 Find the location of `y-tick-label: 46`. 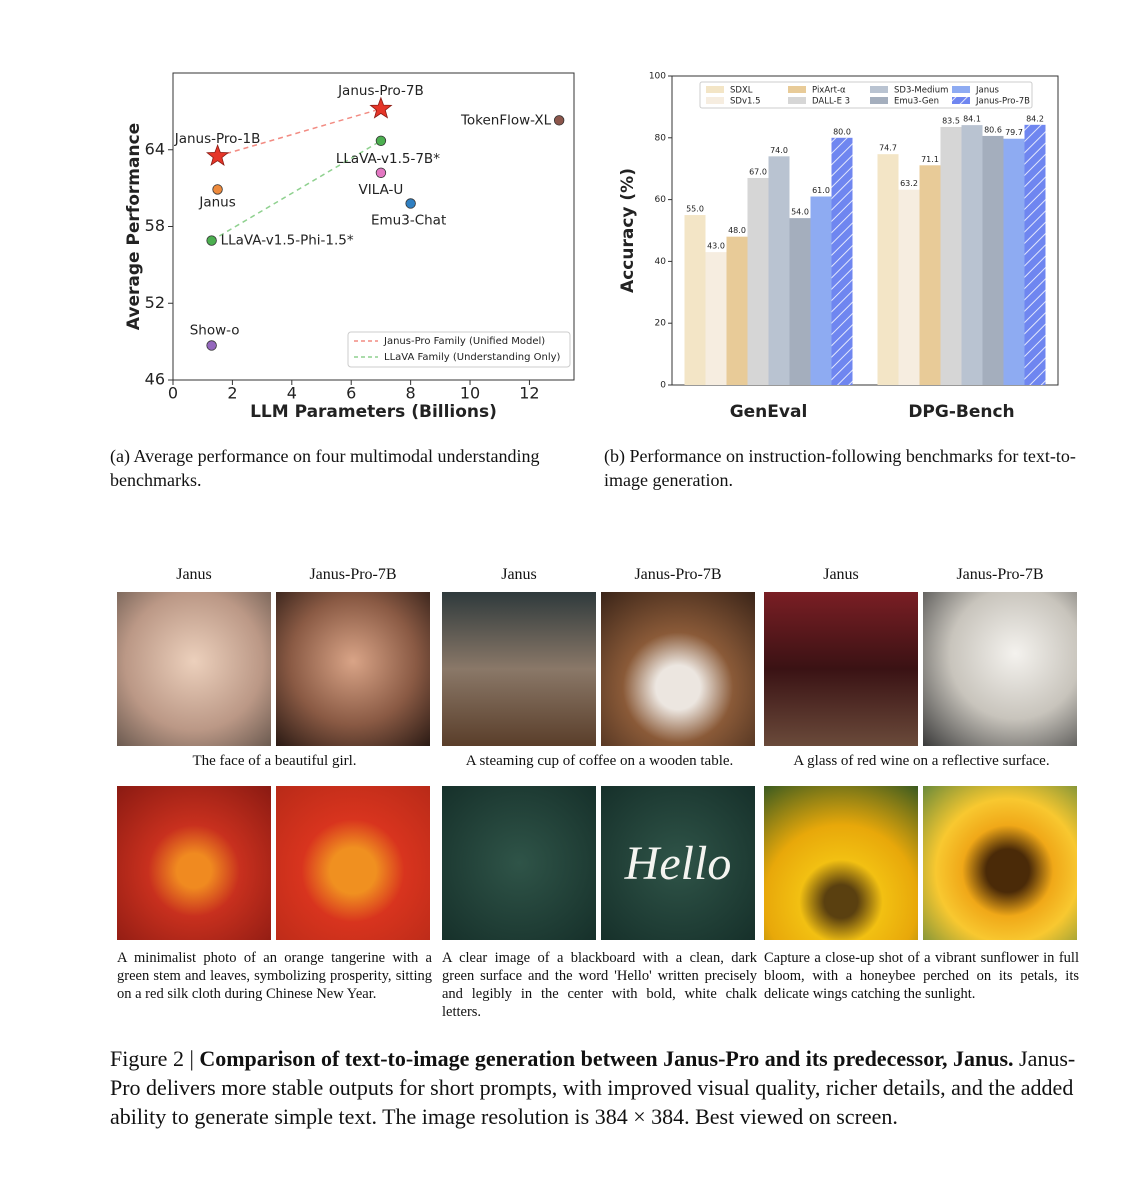

y-tick-label: 46 is located at coordinates (155, 379).